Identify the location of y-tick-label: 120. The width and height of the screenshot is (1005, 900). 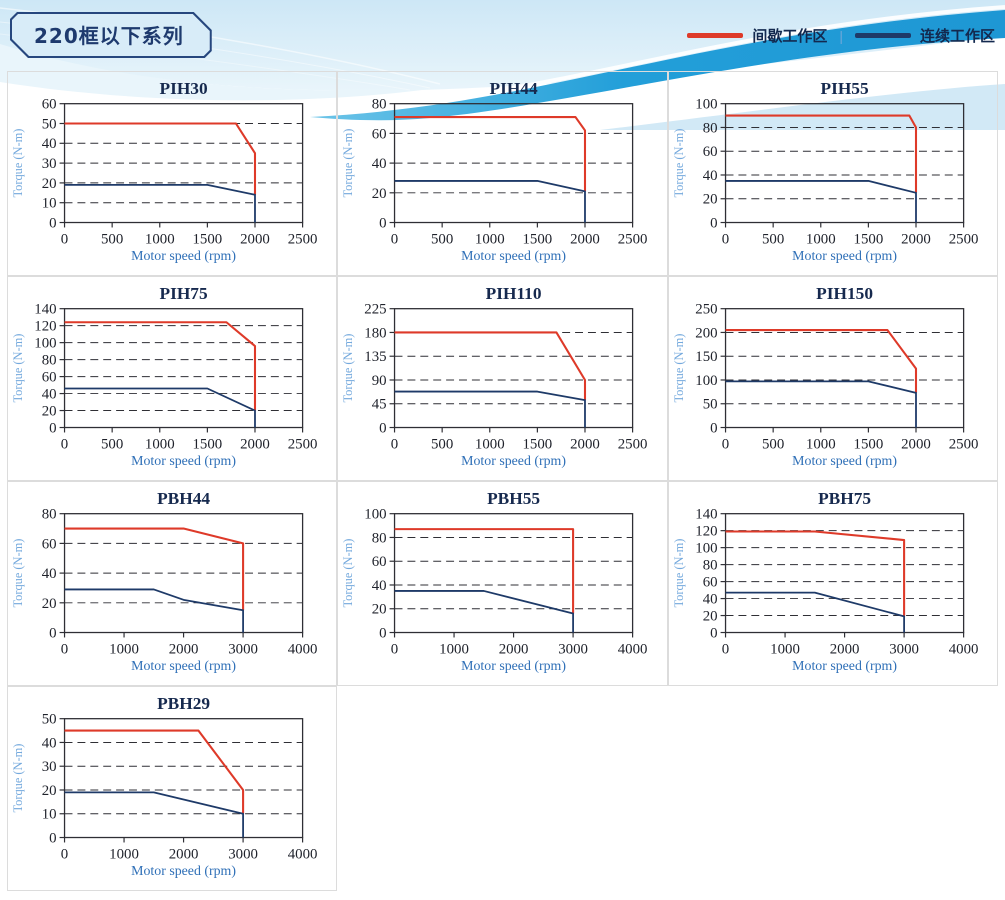
(45, 327).